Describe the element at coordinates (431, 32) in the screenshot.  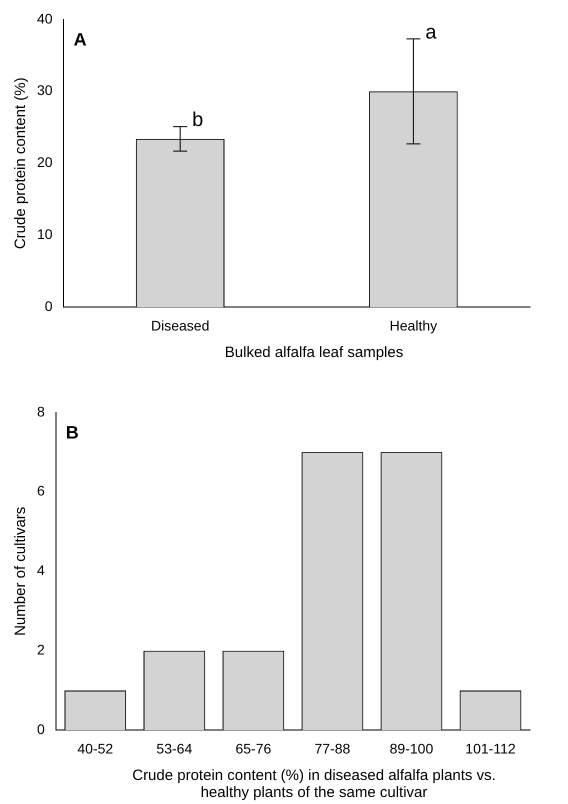
I see `annotation: a` at that location.